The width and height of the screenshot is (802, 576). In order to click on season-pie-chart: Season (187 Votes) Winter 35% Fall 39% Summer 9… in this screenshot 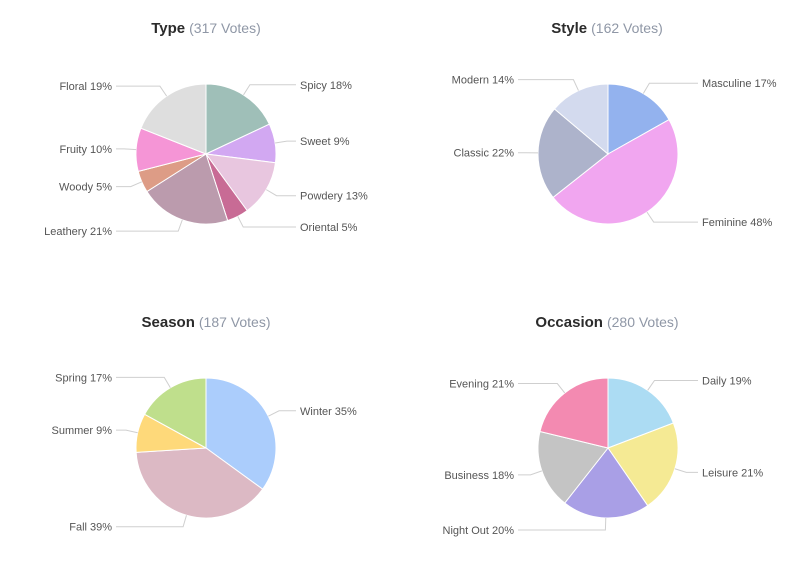, I will do `click(204, 424)`.